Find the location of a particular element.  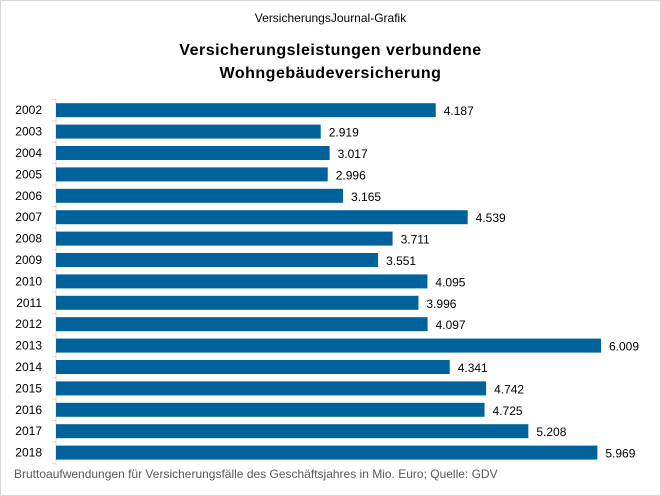

data-label: 3.551 is located at coordinates (401, 261).